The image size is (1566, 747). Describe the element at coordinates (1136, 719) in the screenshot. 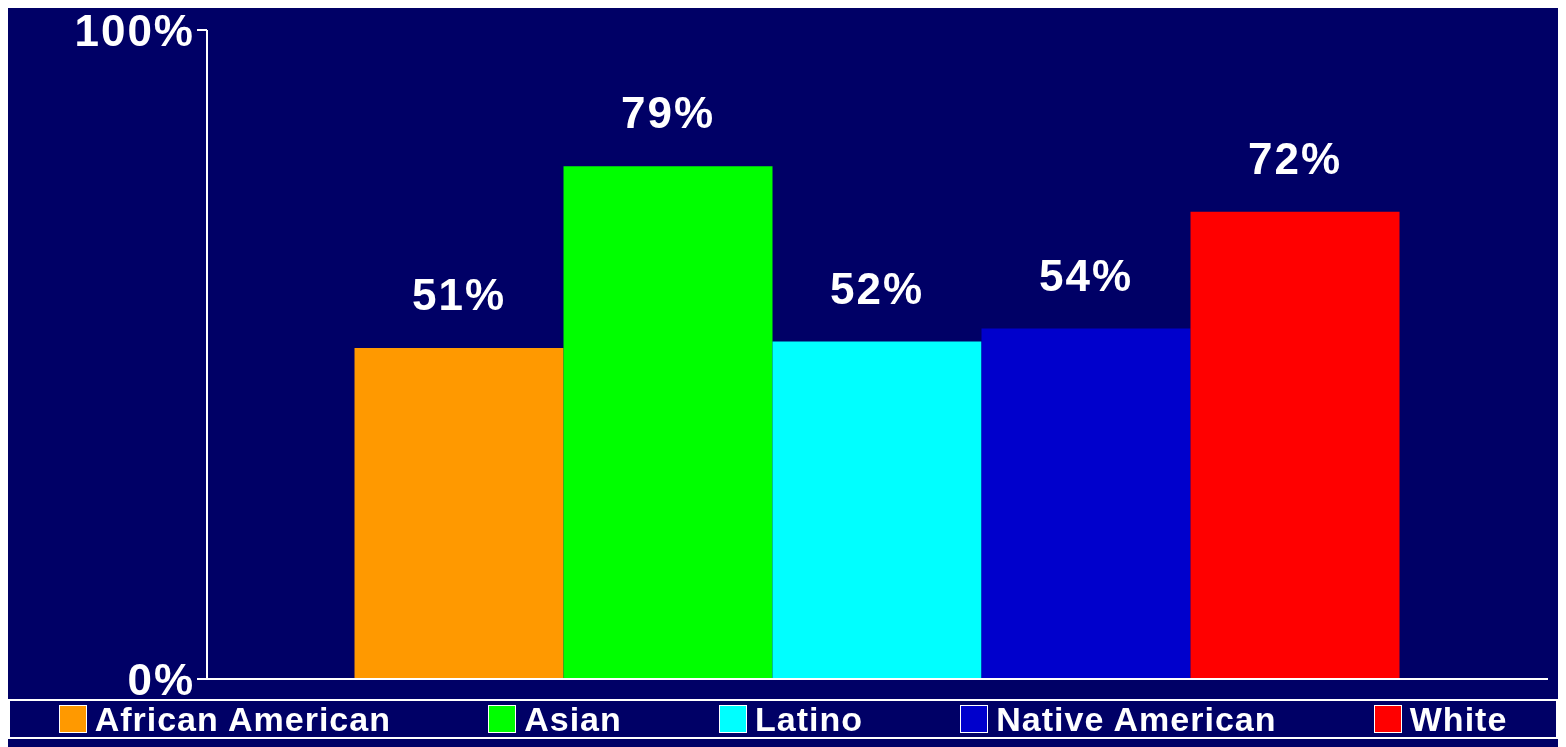

I see `legend-label: Native American` at that location.